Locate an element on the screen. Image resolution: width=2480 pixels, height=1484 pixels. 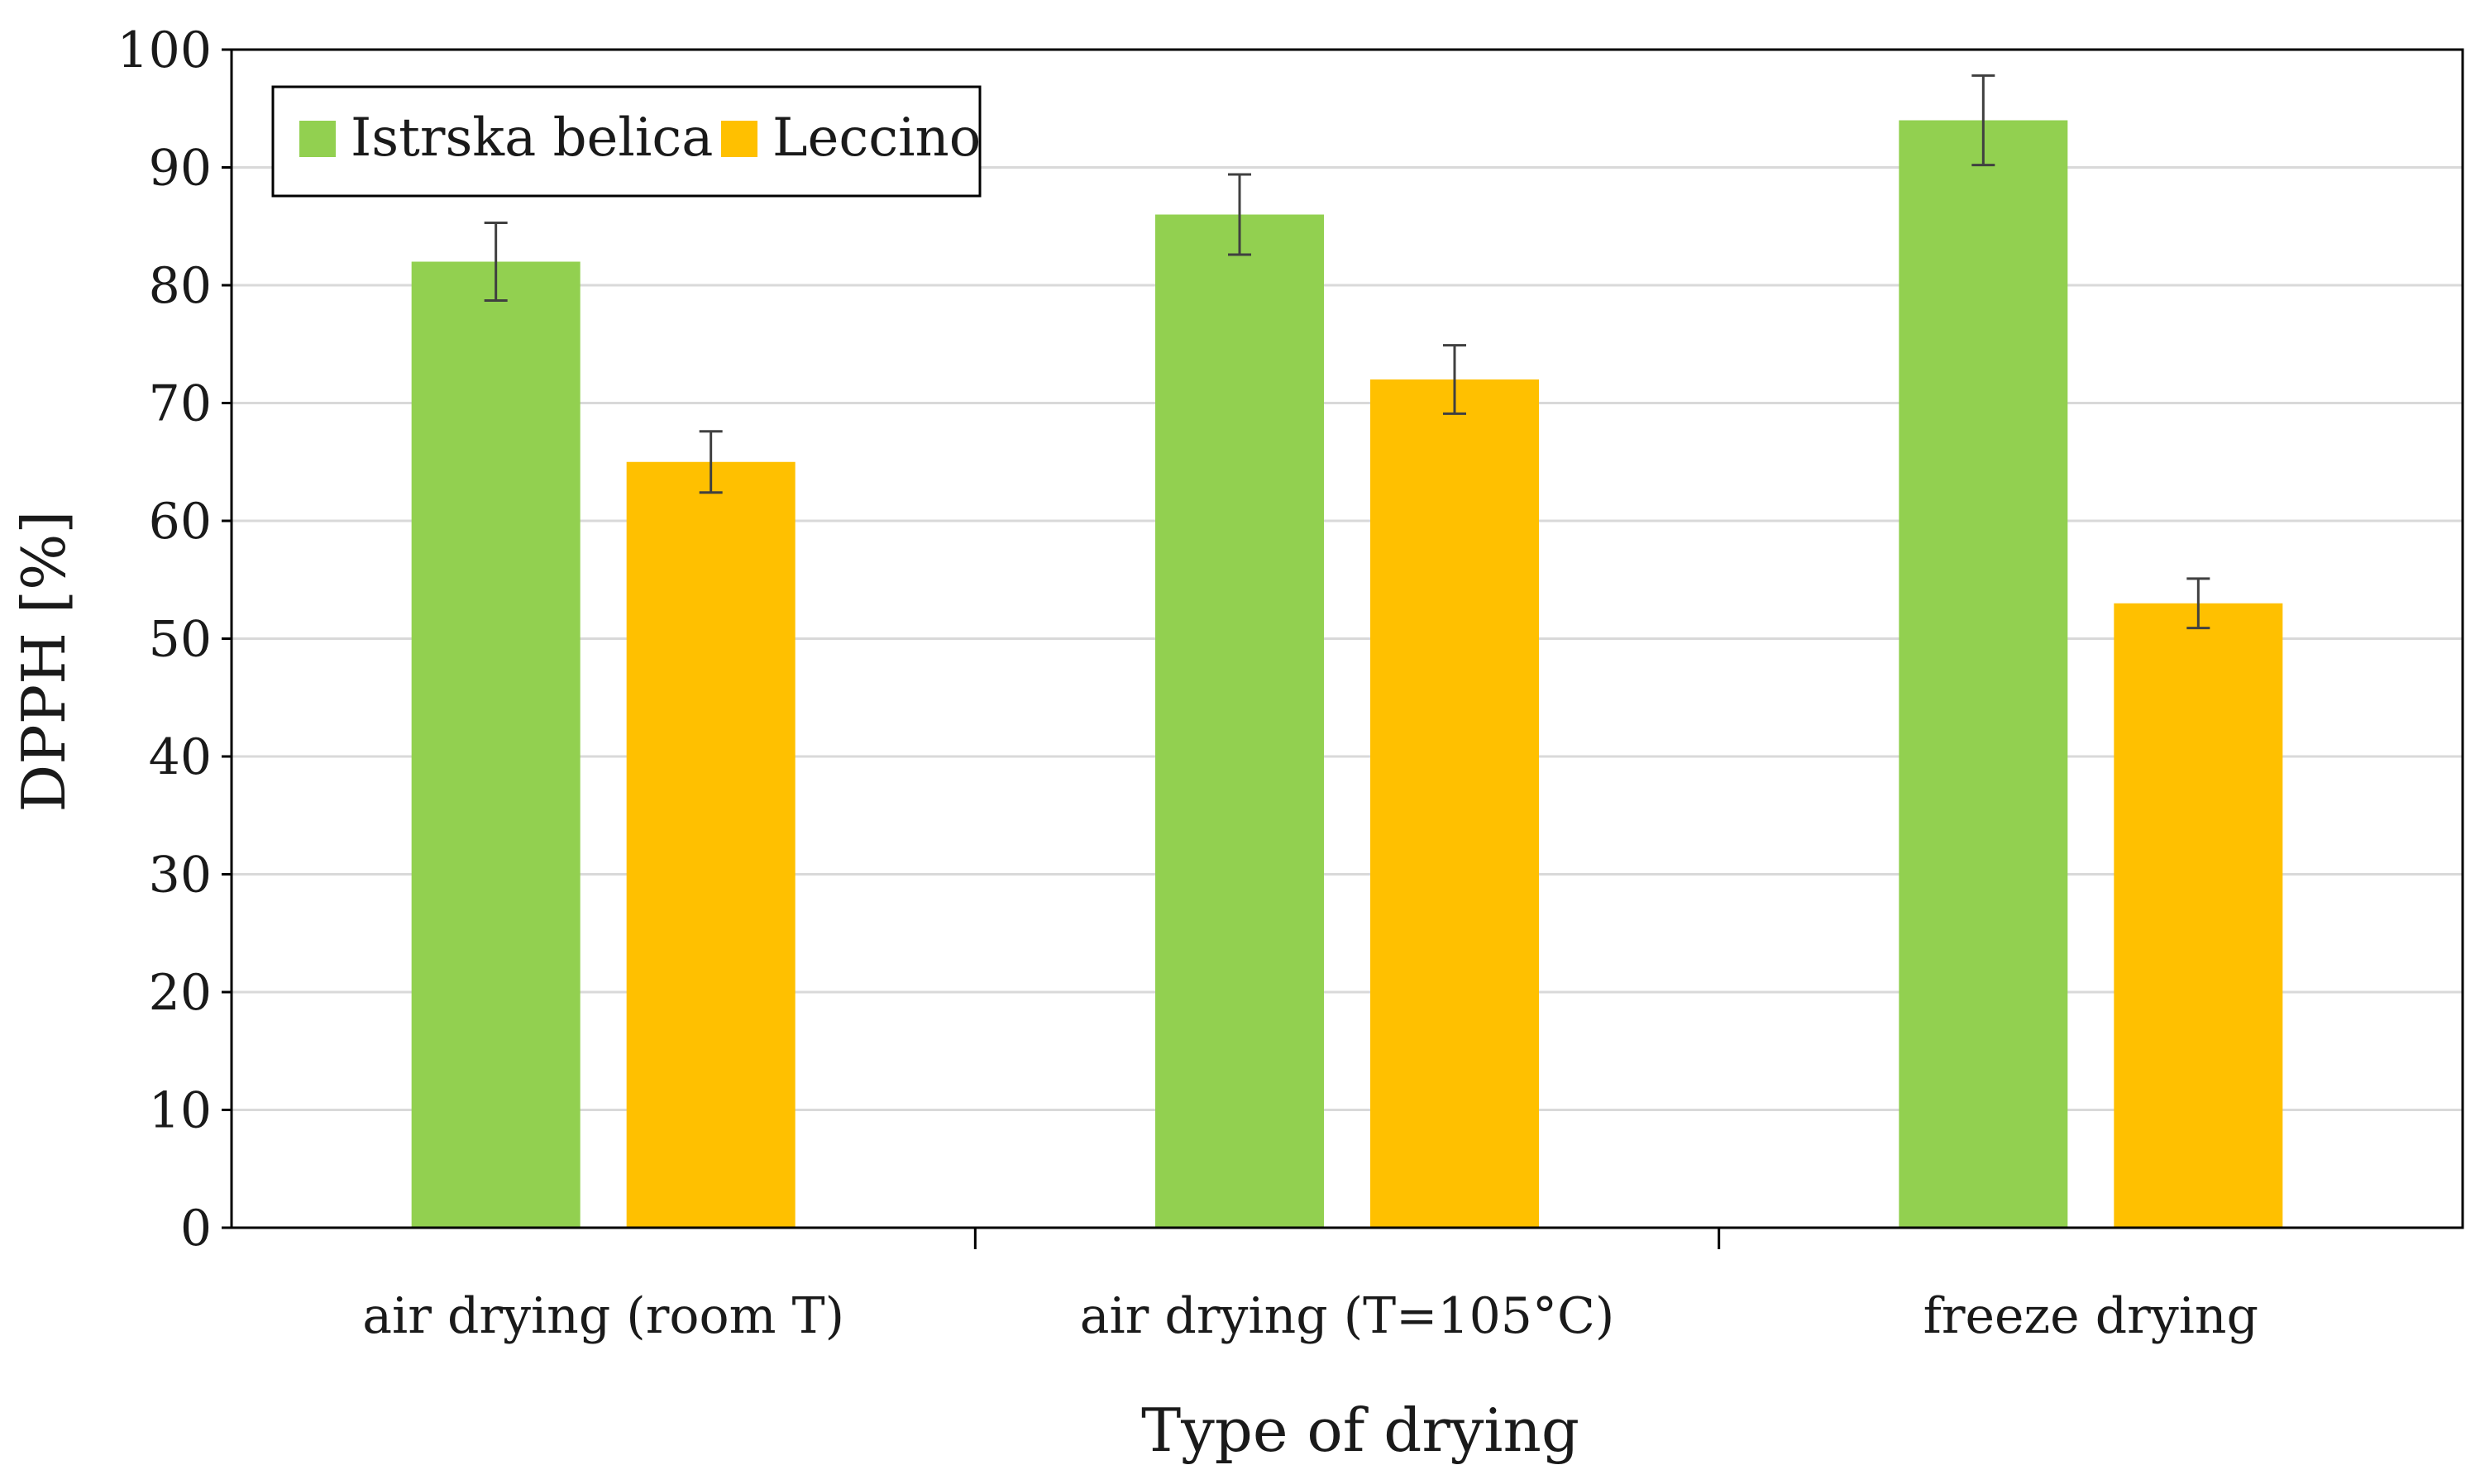
legend-box is located at coordinates (626, 141).